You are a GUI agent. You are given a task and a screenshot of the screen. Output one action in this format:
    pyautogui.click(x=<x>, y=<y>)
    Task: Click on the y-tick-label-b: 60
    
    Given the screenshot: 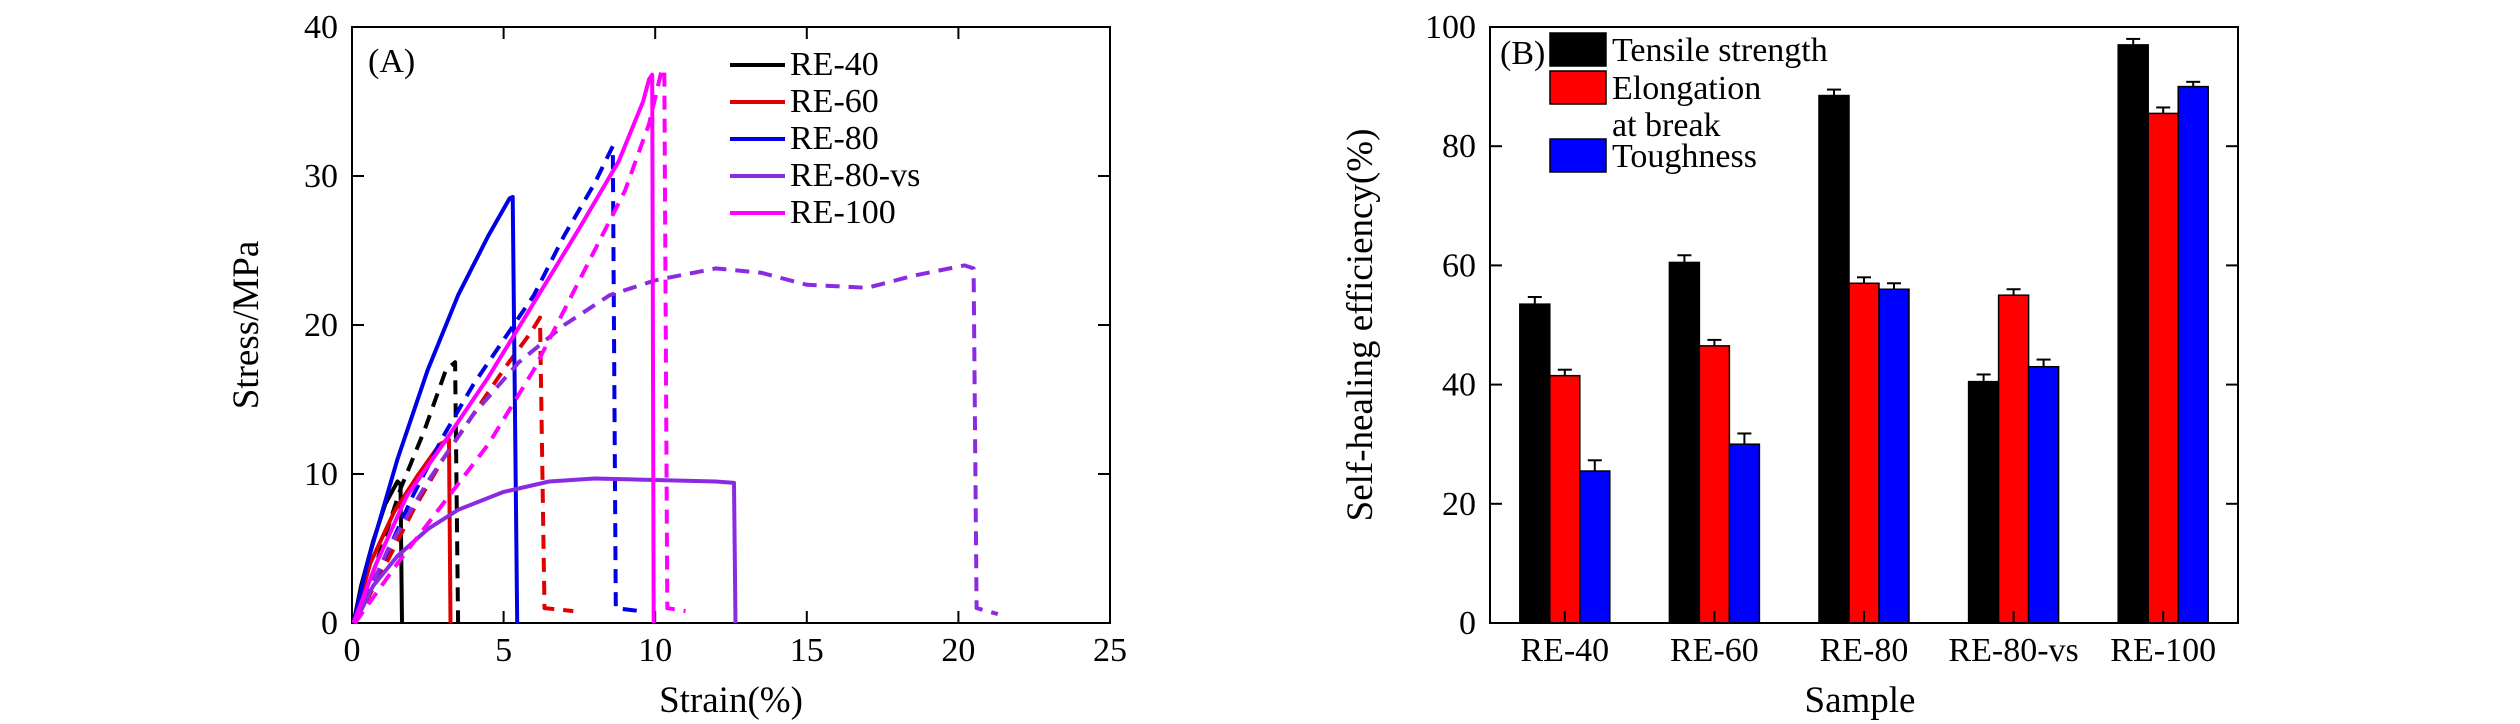 What is the action you would take?
    pyautogui.click(x=1459, y=265)
    